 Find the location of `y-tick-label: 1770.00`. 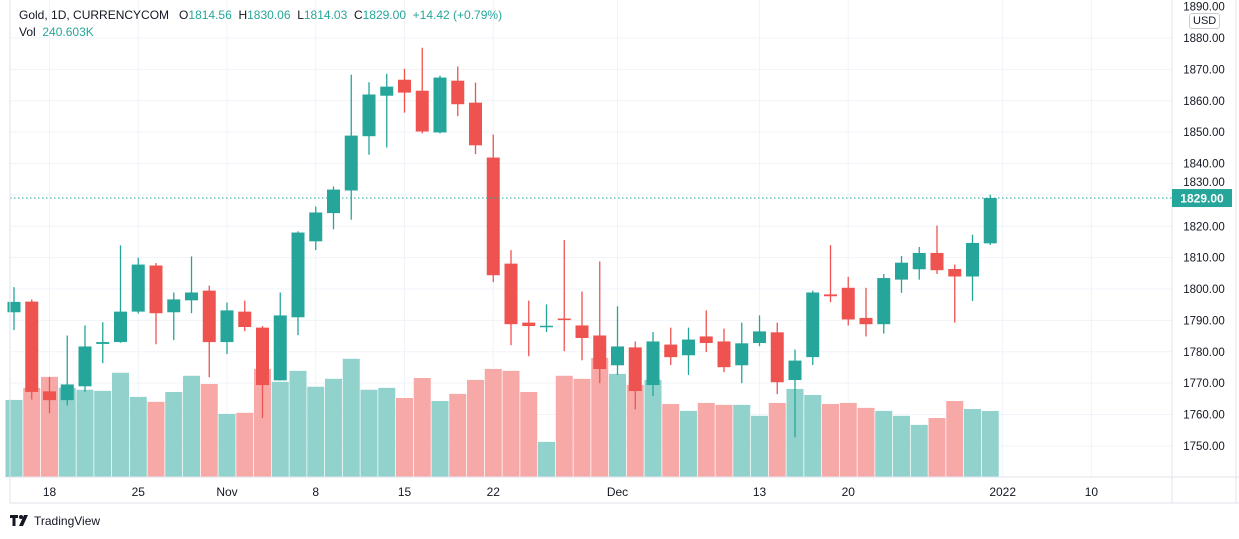

y-tick-label: 1770.00 is located at coordinates (1204, 384).